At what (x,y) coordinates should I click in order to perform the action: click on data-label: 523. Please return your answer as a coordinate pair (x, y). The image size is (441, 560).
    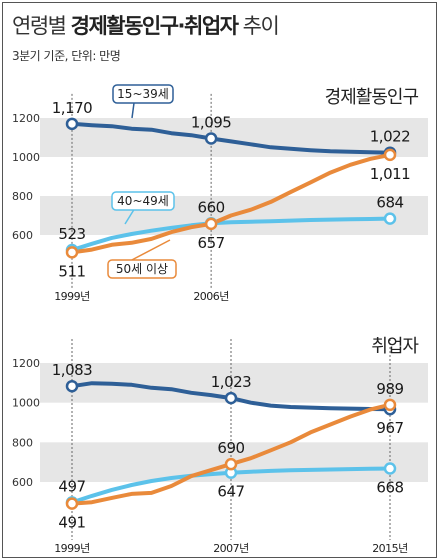
    Looking at the image, I should click on (71, 234).